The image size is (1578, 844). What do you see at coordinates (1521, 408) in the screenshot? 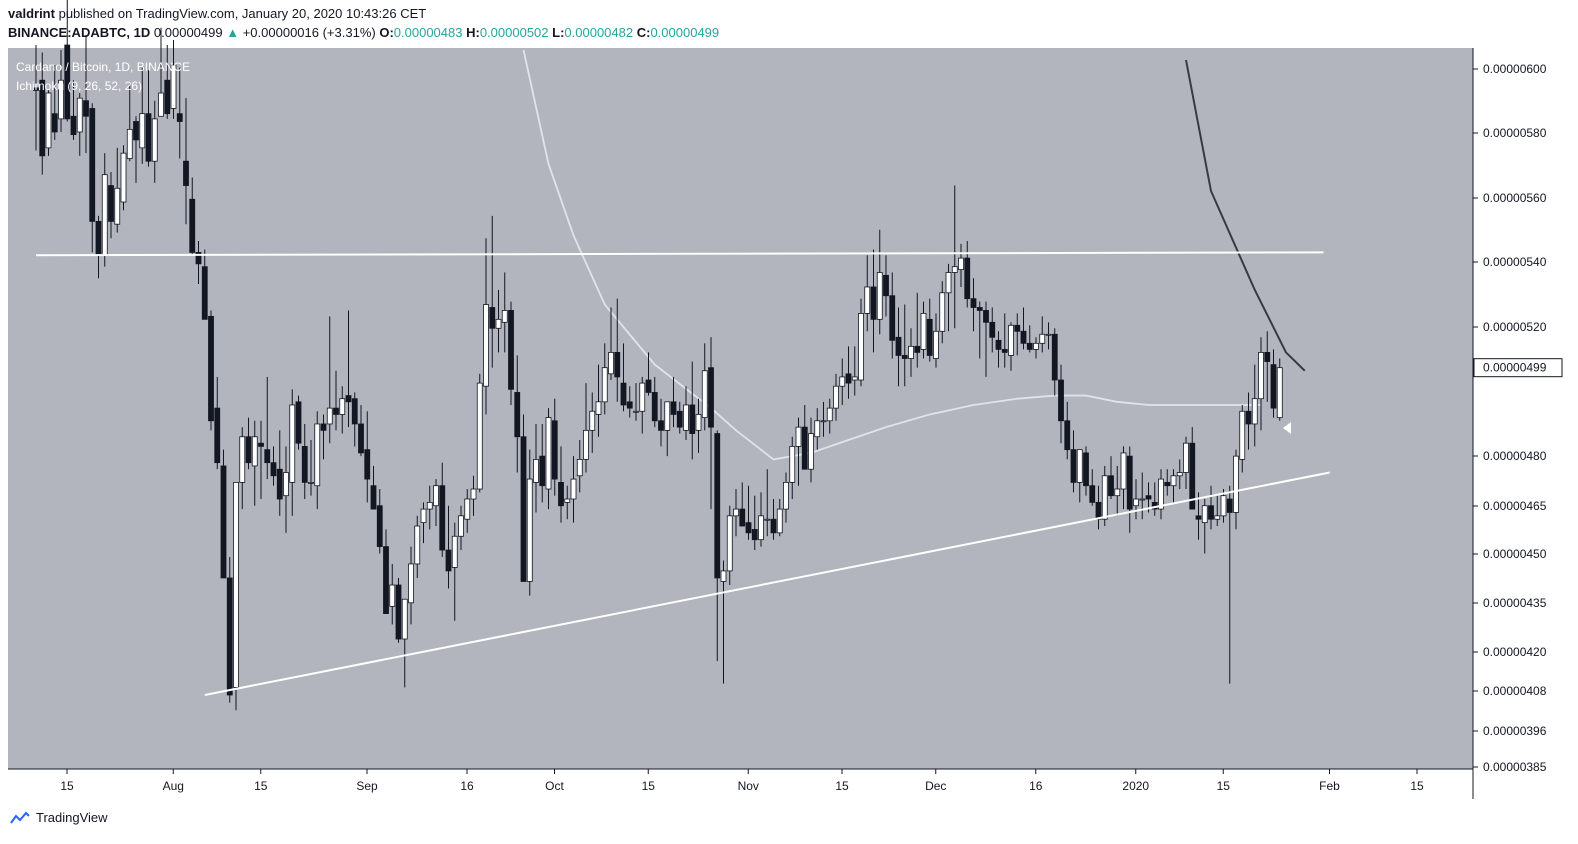
I see `price-axis` at bounding box center [1521, 408].